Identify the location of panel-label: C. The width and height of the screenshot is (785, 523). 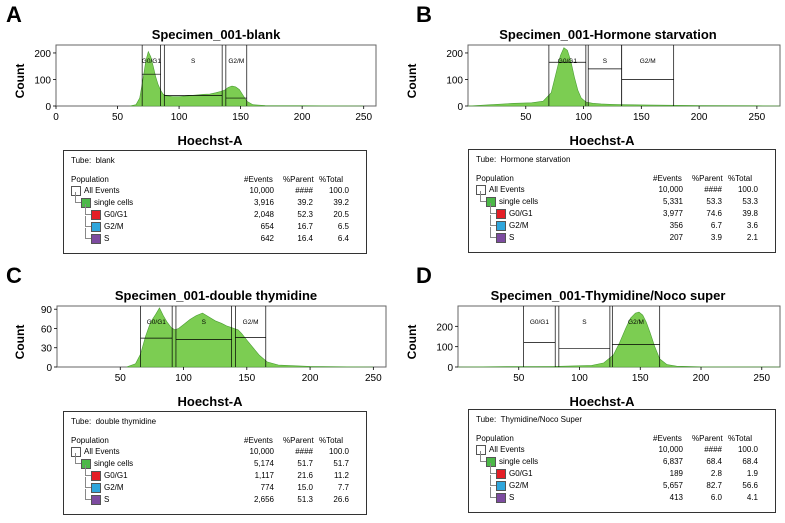
(14, 275).